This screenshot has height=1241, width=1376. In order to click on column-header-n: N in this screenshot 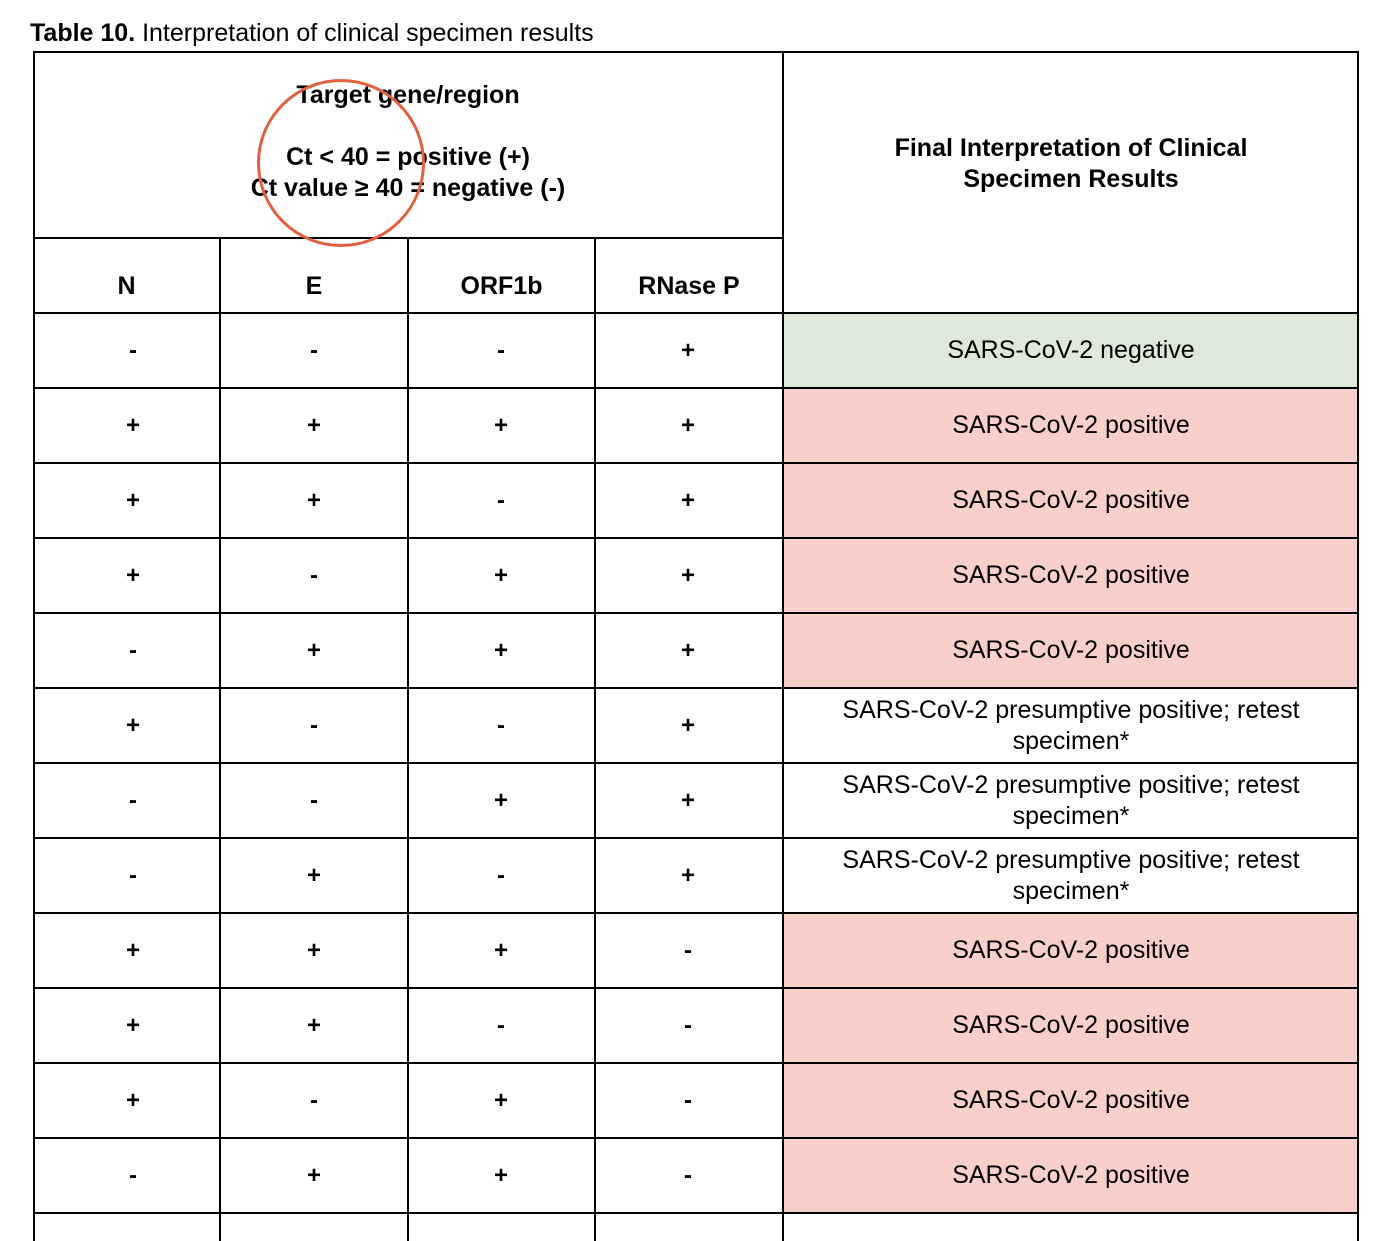, I will do `click(126, 286)`.